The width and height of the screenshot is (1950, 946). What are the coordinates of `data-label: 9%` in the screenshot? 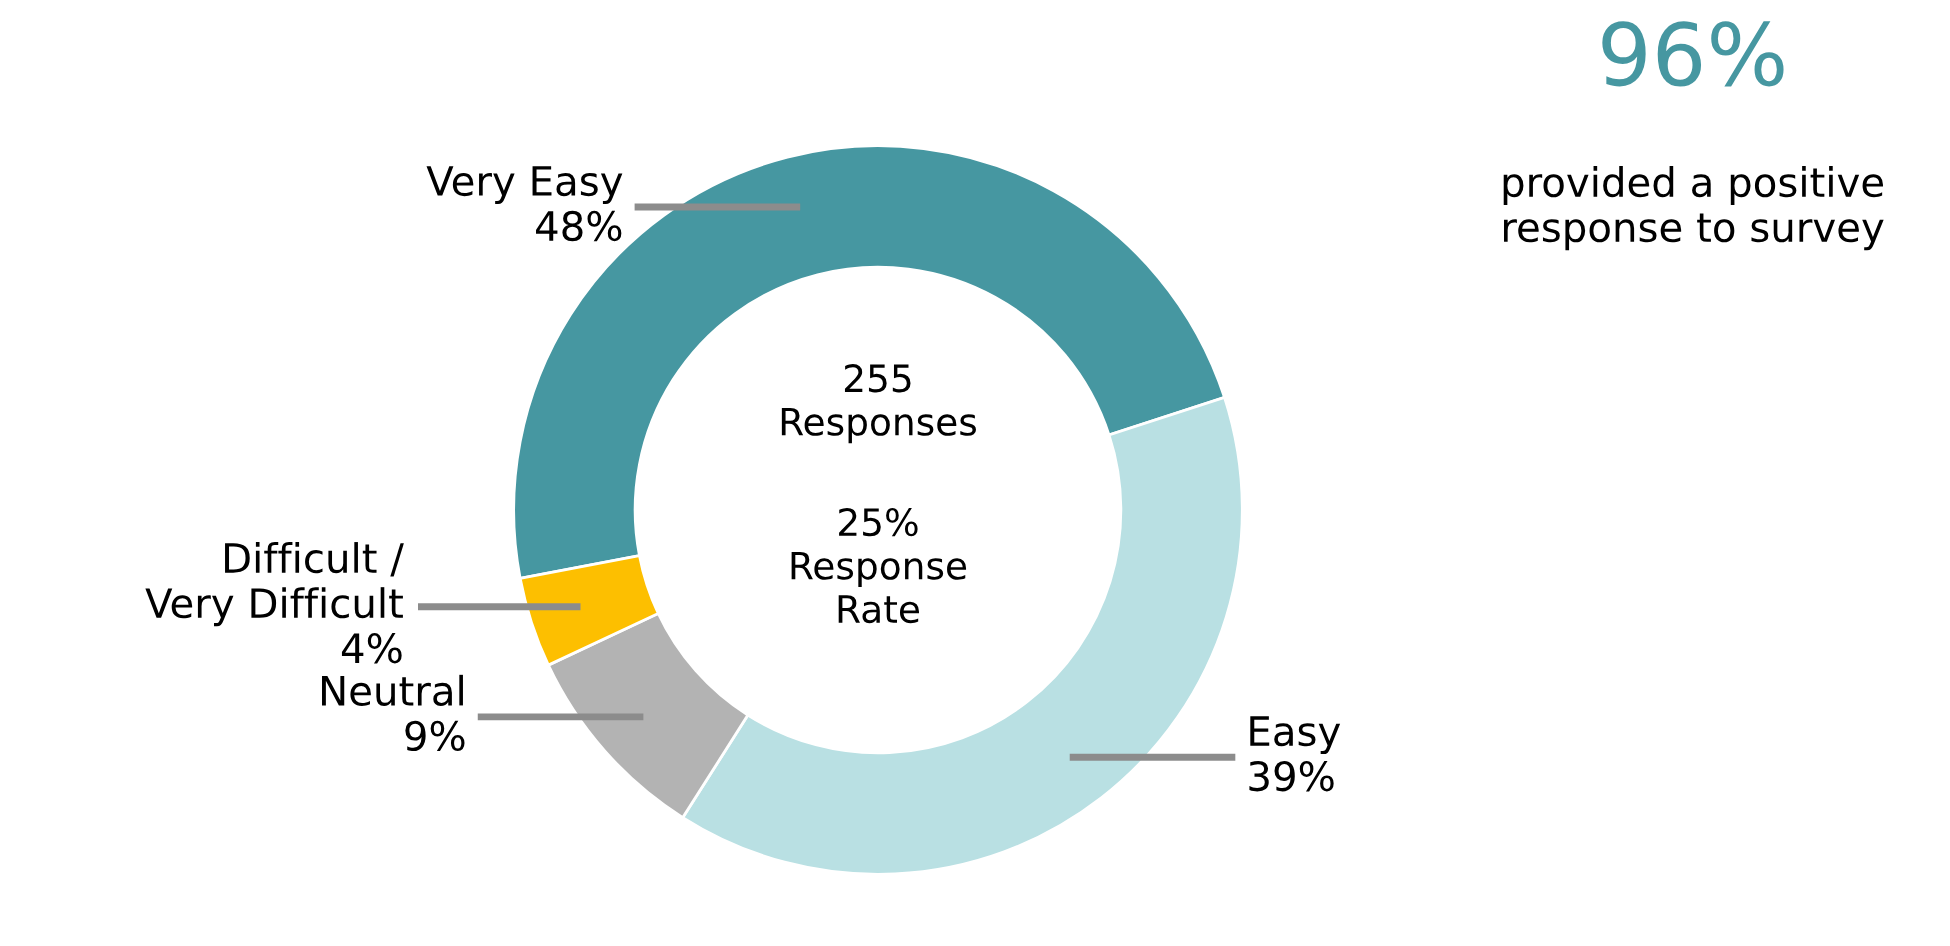 It's located at (435, 736).